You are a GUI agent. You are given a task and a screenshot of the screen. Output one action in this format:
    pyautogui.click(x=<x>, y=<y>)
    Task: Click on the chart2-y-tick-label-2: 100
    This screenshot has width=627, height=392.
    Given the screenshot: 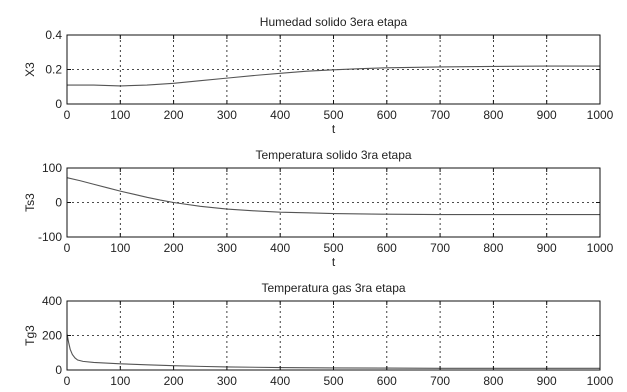 What is the action you would take?
    pyautogui.click(x=52, y=168)
    